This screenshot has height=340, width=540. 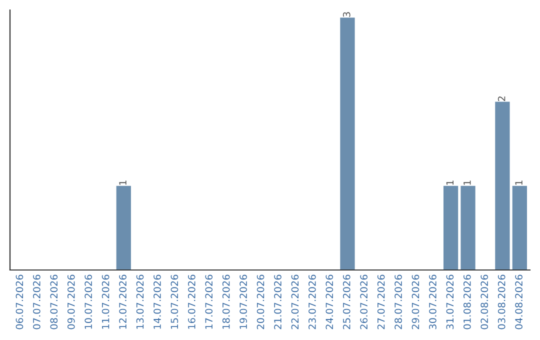 What do you see at coordinates (140, 301) in the screenshot?
I see `x-tick-label: 13.07.2026` at bounding box center [140, 301].